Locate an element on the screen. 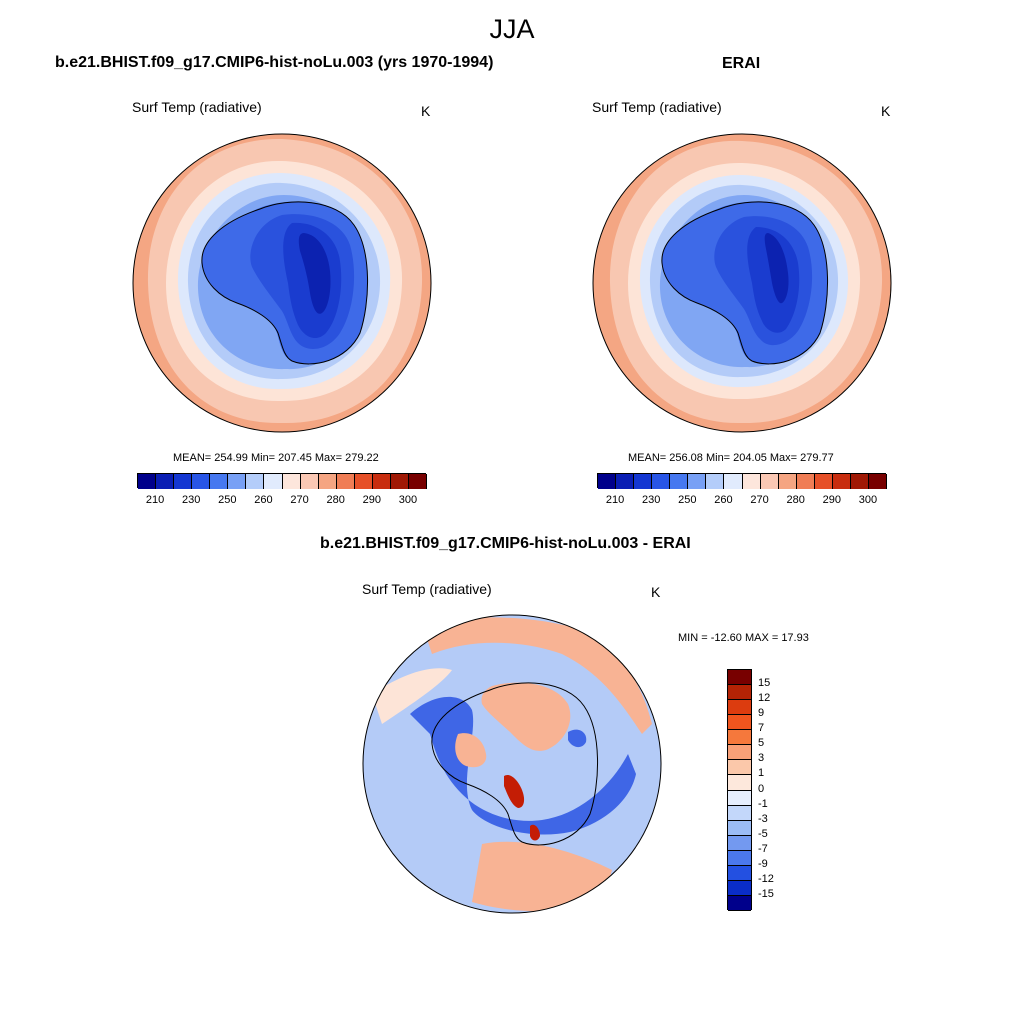  diff-colorbar-tick-label: -5 is located at coordinates (763, 833).